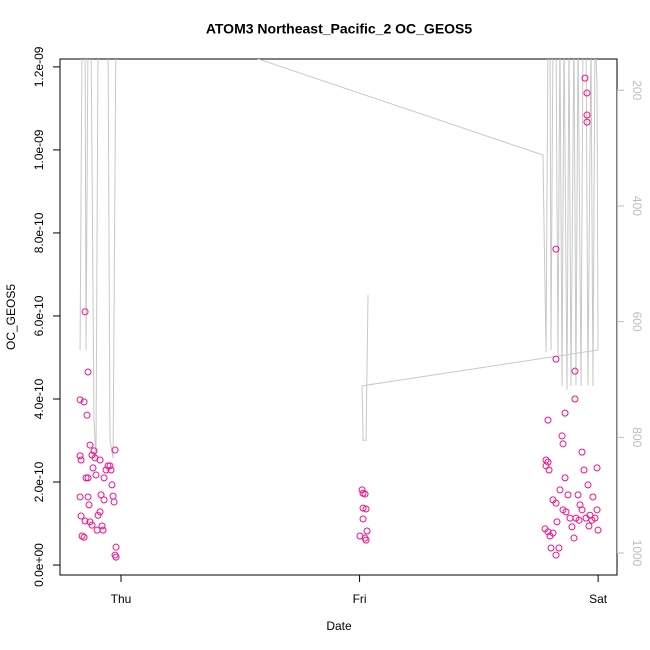 This screenshot has height=650, width=650. Describe the element at coordinates (598, 599) in the screenshot. I see `x-tick-label: Sat` at that location.